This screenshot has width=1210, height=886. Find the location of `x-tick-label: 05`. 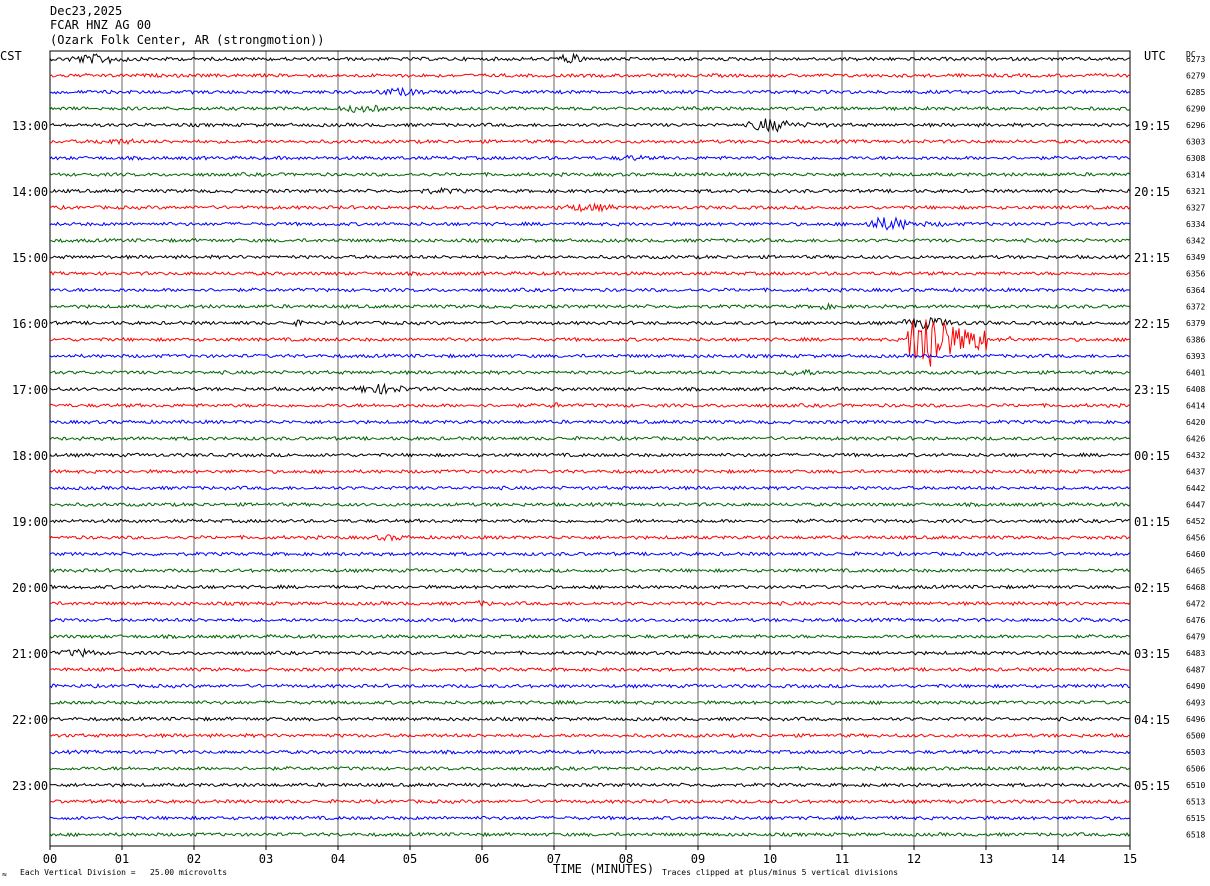

x-tick-label: 05 is located at coordinates (410, 859).